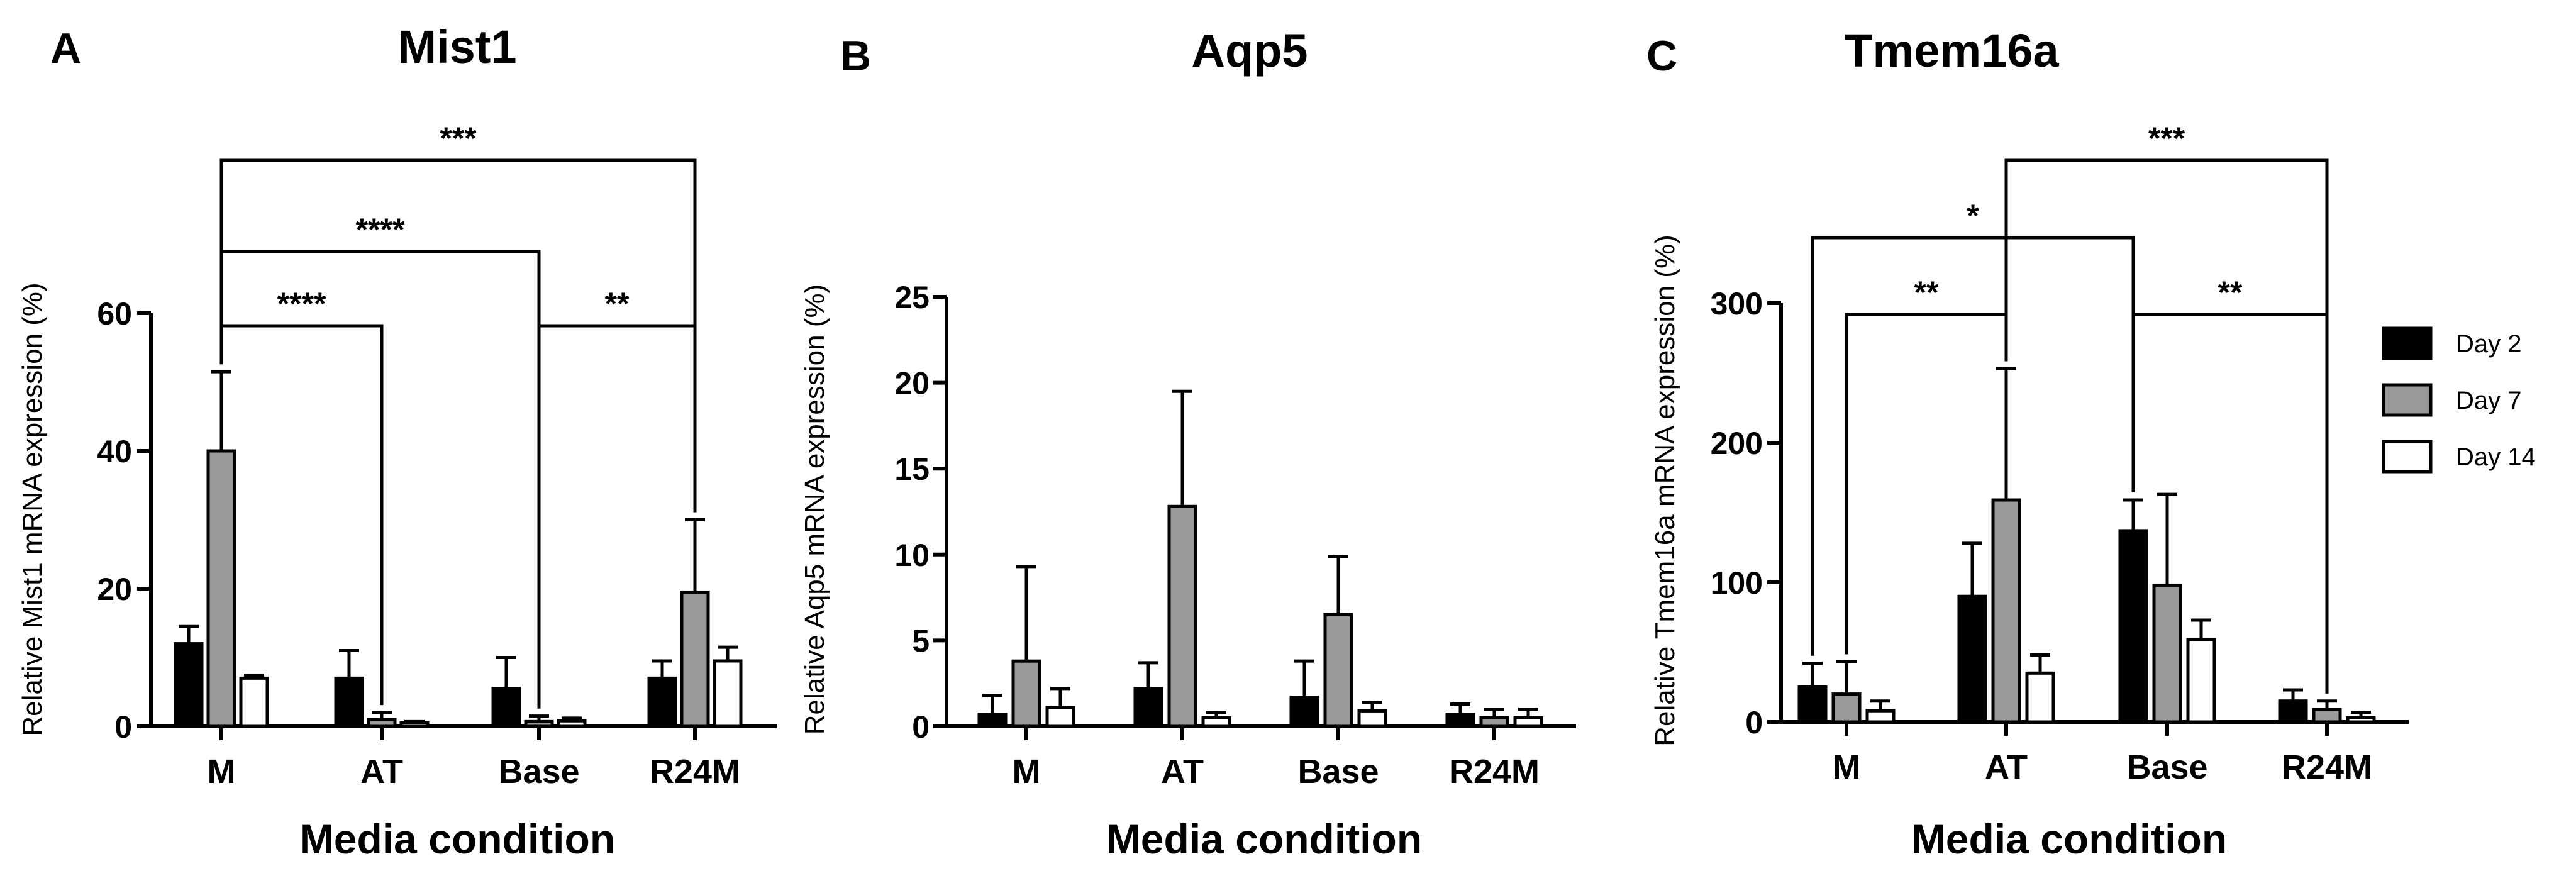  What do you see at coordinates (2496, 457) in the screenshot?
I see `legend-label: Day 14` at bounding box center [2496, 457].